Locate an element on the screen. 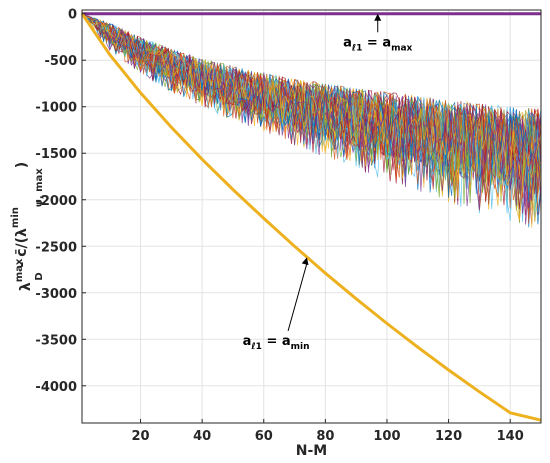 This screenshot has width=550, height=463. x-tick-label: 60 is located at coordinates (264, 436).